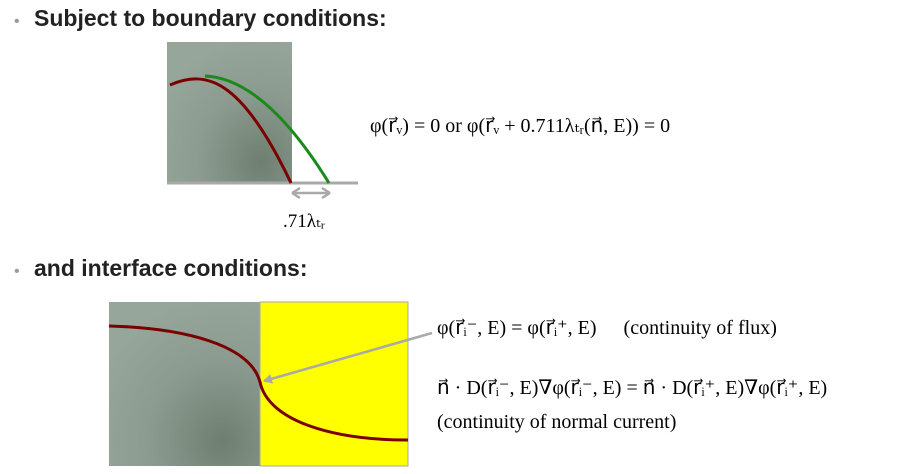 The image size is (900, 474). Describe the element at coordinates (517, 328) in the screenshot. I see `flux-equation: φ(r⃗ᵢ⁻, E) = φ(r⃗ᵢ⁺, E)` at that location.